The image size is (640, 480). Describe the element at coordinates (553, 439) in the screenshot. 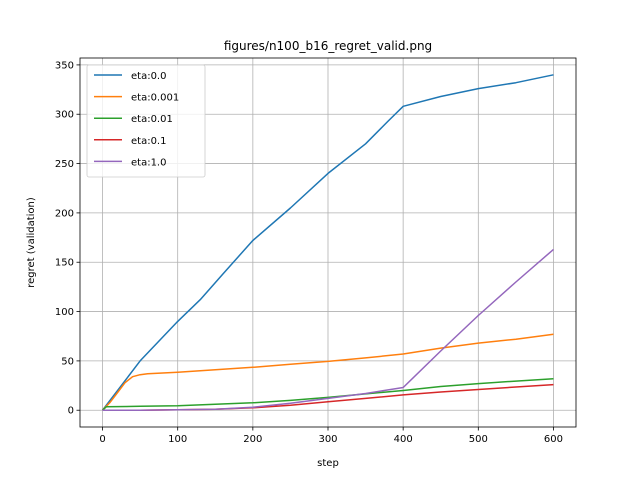

I see `x-tick-label: 600` at that location.